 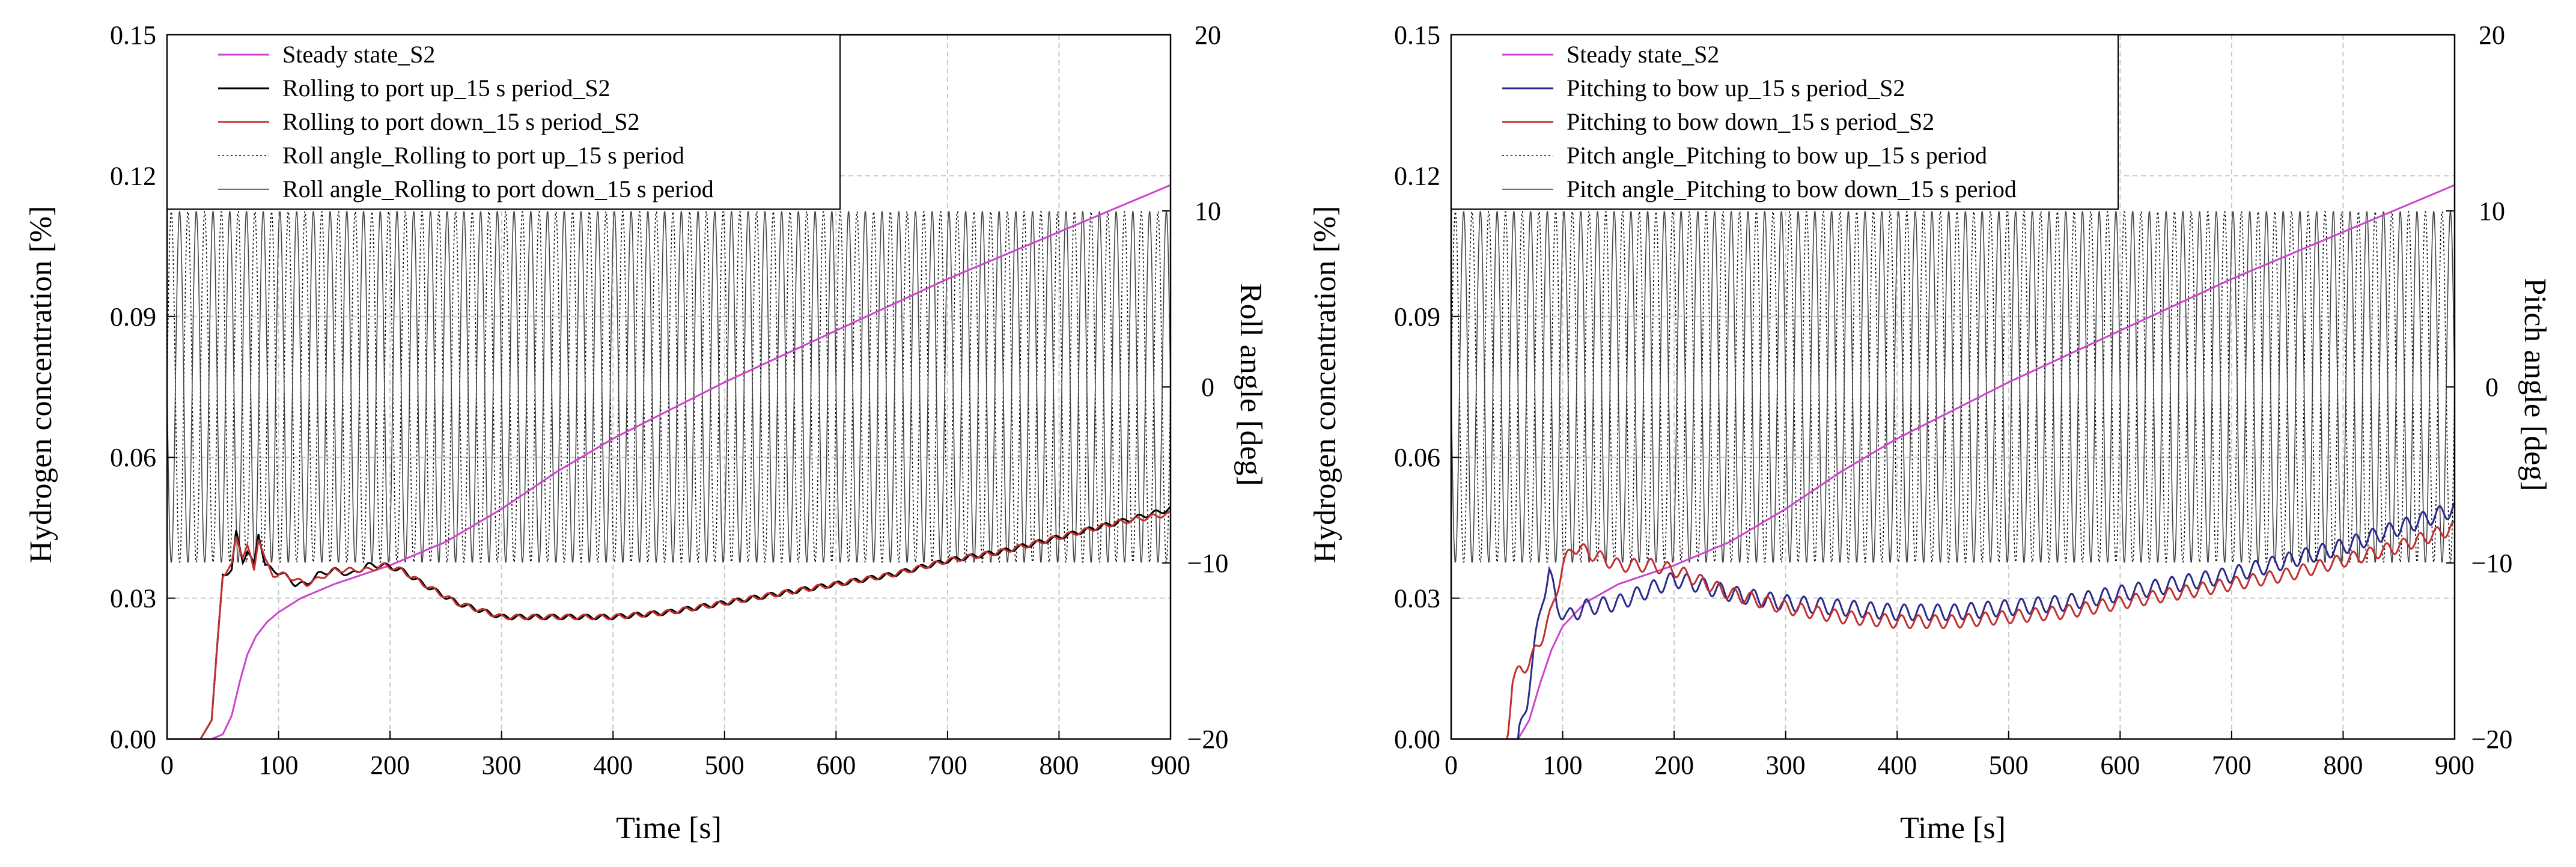 What do you see at coordinates (1417, 317) in the screenshot?
I see `pitch-y-tick-label: 0.09` at bounding box center [1417, 317].